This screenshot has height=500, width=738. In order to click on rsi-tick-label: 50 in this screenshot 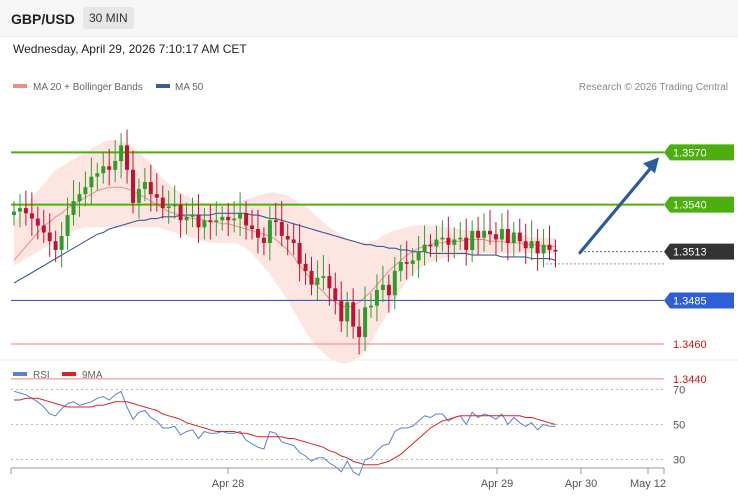, I will do `click(679, 426)`.